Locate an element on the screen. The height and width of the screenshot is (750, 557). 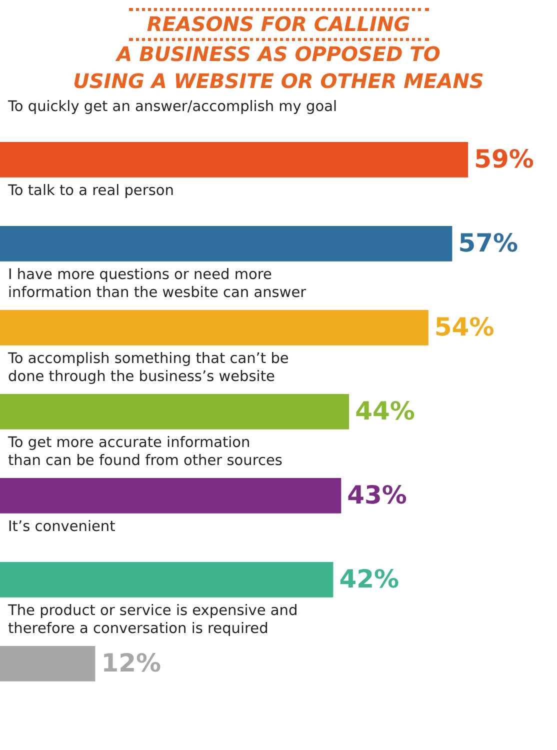
data-label: 42% is located at coordinates (369, 579).